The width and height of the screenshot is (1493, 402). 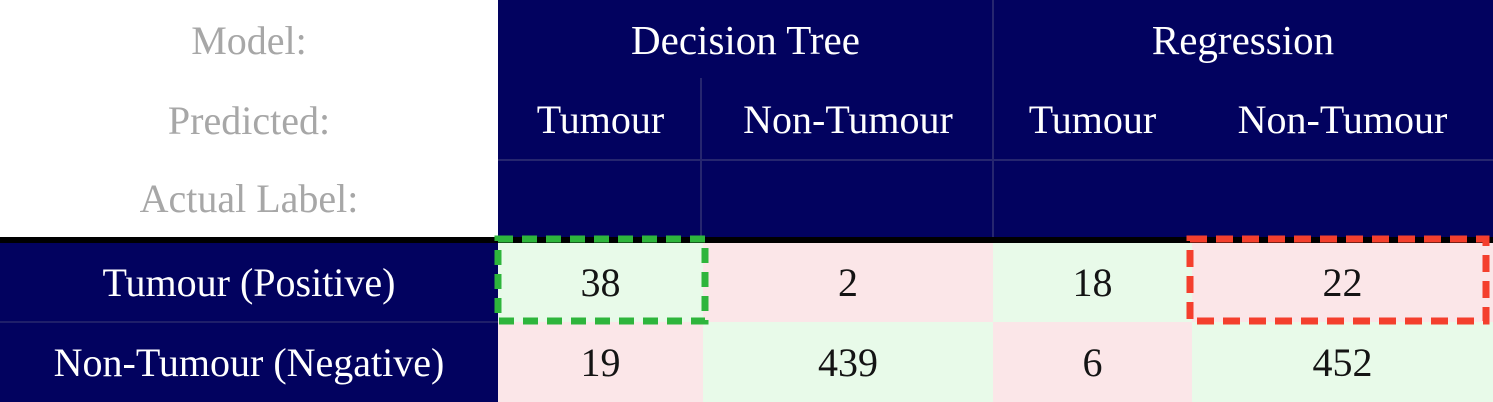 What do you see at coordinates (249, 362) in the screenshot?
I see `row-label-non-tumour-negative: Non-Tumour (Negative)` at bounding box center [249, 362].